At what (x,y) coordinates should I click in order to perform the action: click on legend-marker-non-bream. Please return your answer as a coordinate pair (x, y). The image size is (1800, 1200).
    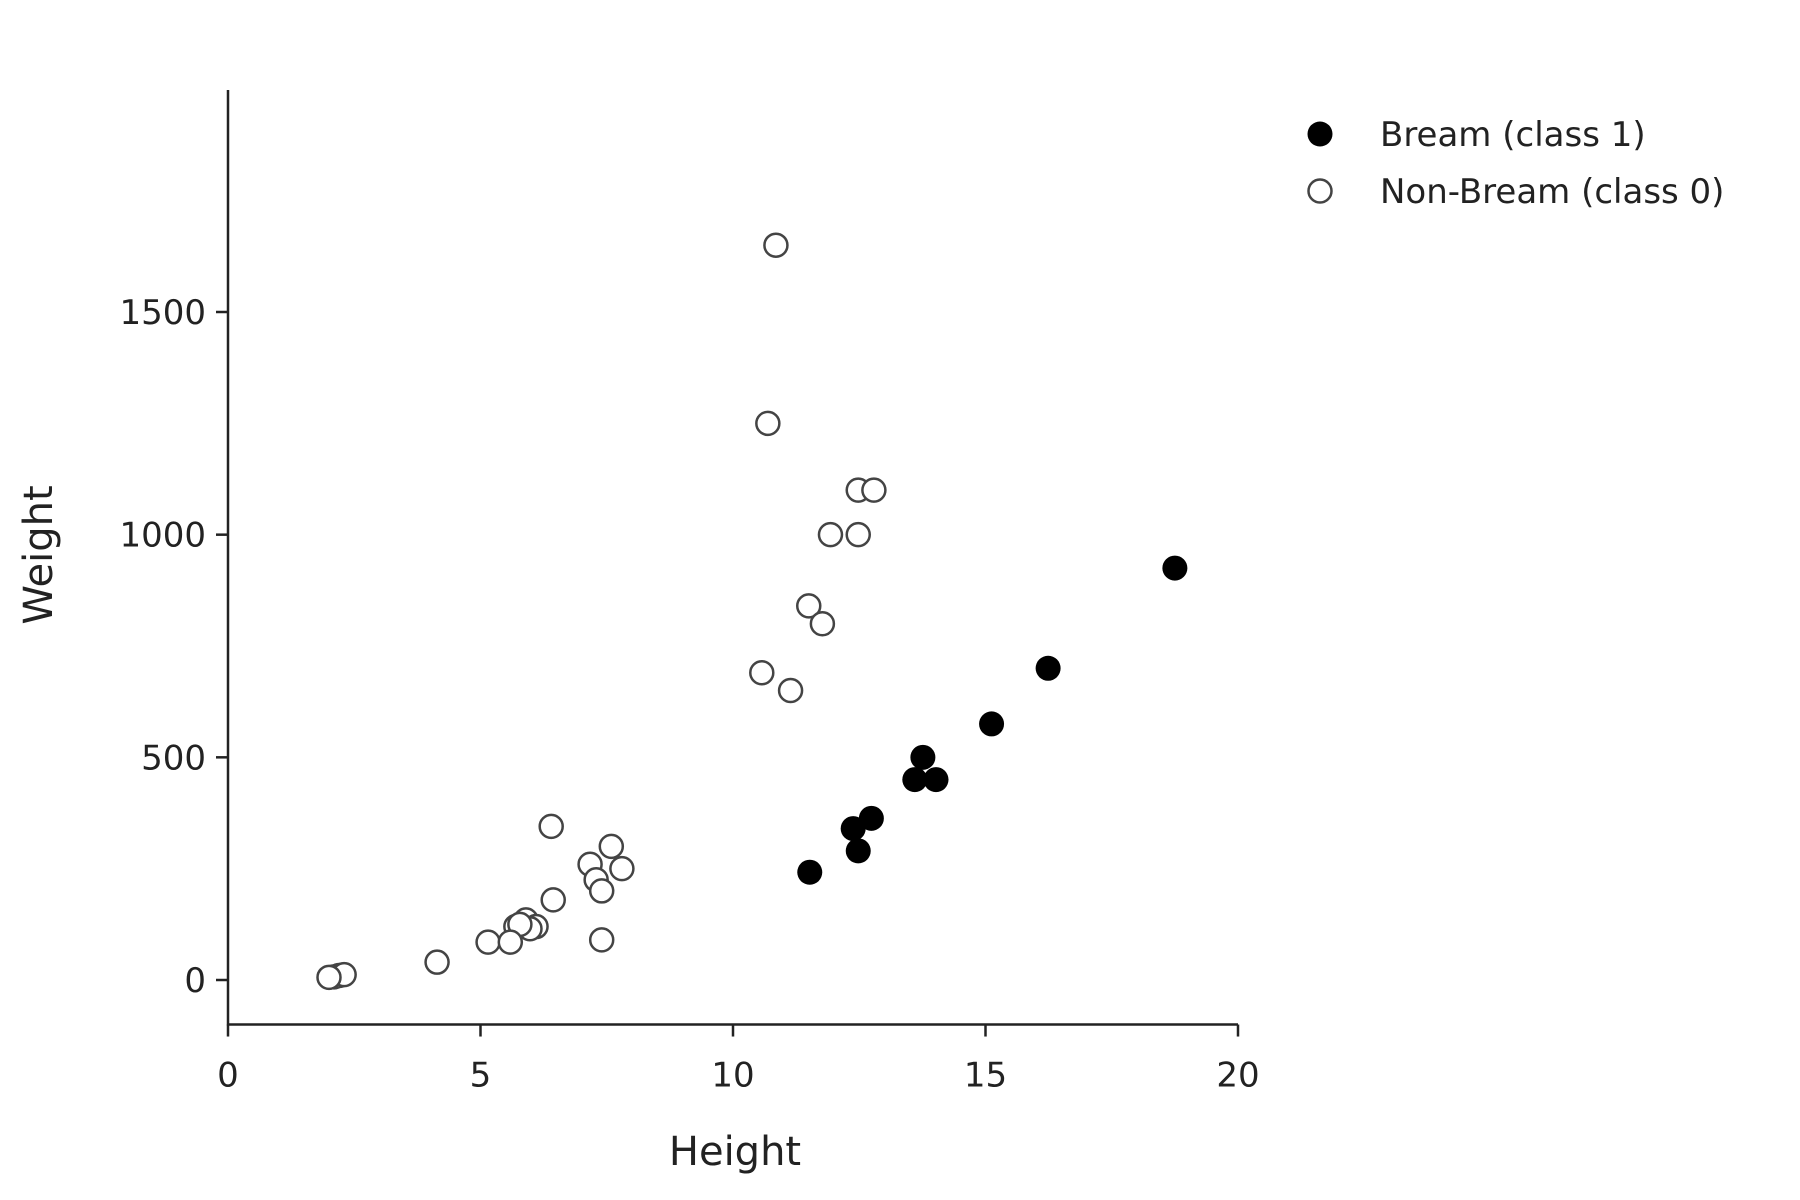
    Looking at the image, I should click on (1320, 191).